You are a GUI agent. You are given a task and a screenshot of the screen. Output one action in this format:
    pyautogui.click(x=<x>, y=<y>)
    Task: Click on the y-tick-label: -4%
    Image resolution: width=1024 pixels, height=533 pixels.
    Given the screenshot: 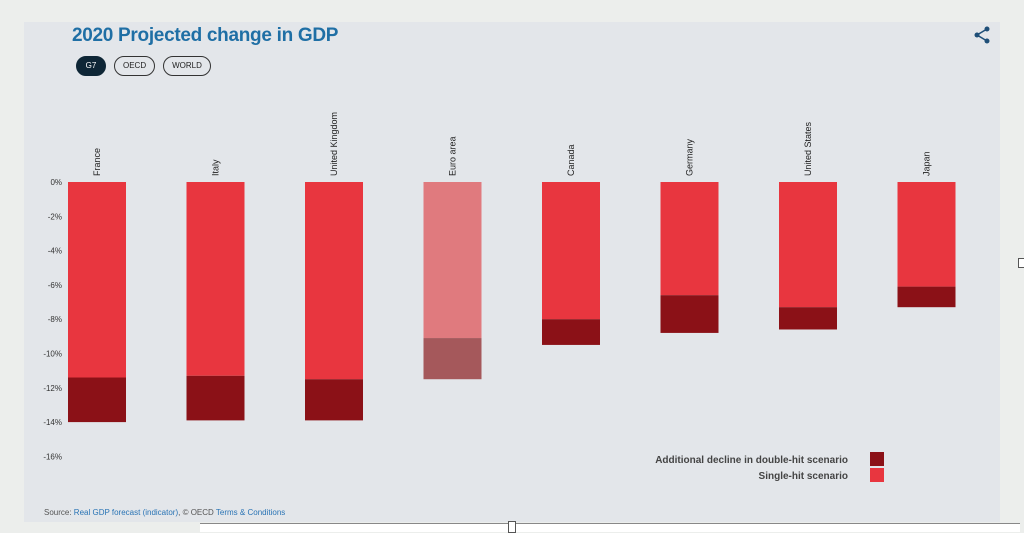 What is the action you would take?
    pyautogui.click(x=55, y=251)
    